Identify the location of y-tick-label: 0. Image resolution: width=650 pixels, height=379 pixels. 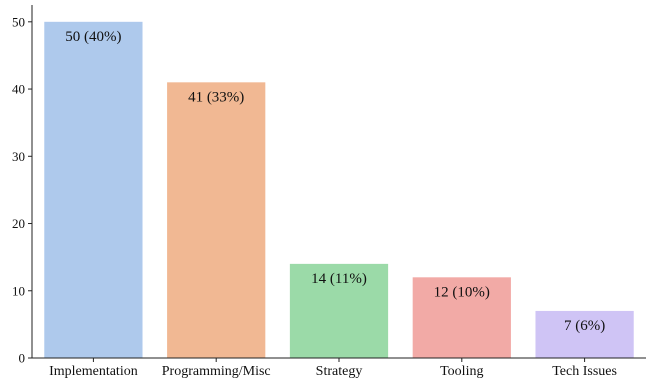
(22, 358).